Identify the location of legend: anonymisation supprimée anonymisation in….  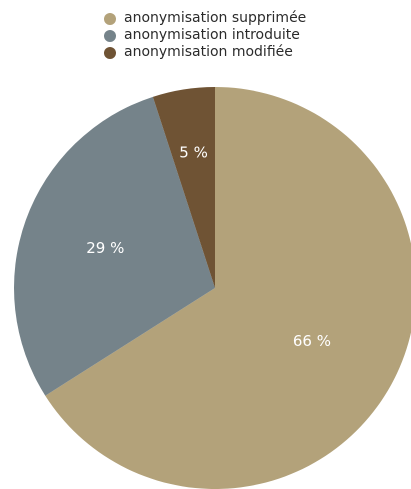
(244, 35).